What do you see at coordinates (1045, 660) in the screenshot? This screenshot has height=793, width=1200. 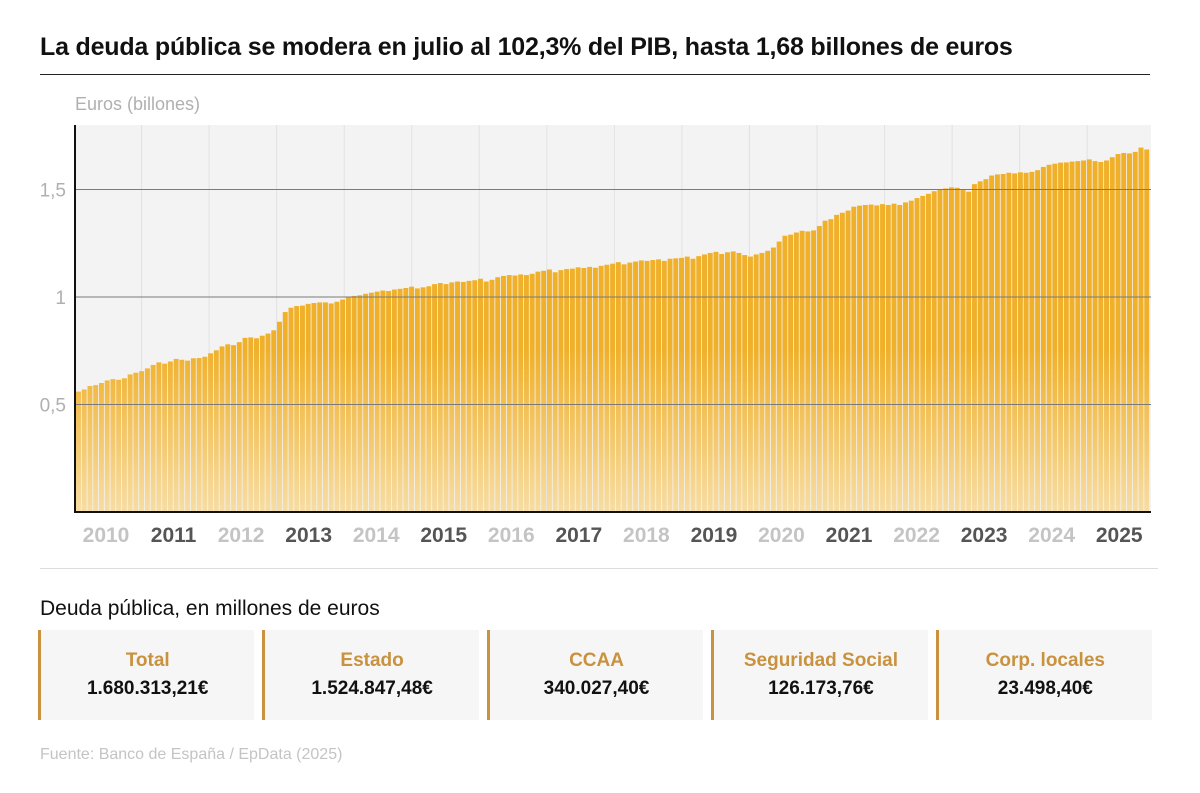 I see `card-label: Corp. locales` at bounding box center [1045, 660].